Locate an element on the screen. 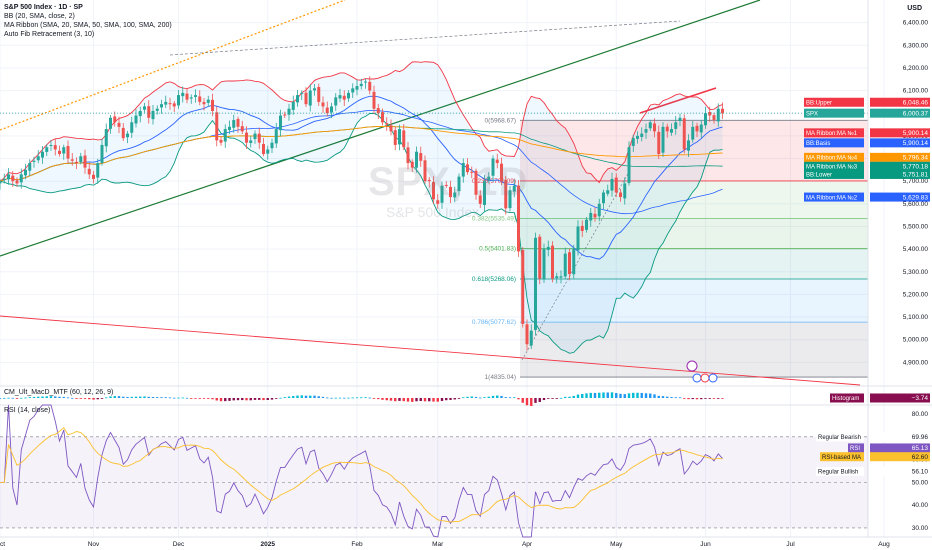 Image resolution: width=932 pixels, height=550 pixels. rsi-ma-tag-box is located at coordinates (842, 457).